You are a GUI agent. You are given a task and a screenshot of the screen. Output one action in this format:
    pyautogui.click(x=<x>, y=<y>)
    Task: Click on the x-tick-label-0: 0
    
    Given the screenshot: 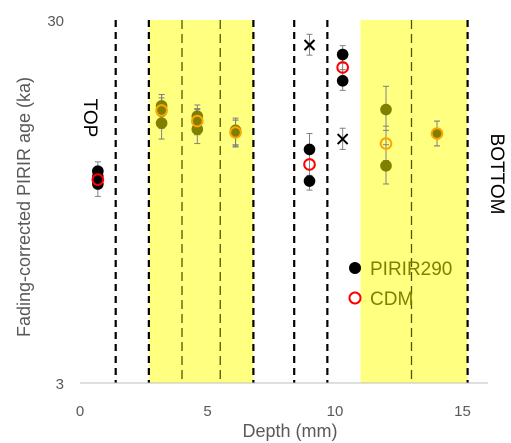 What is the action you would take?
    pyautogui.click(x=80, y=411)
    